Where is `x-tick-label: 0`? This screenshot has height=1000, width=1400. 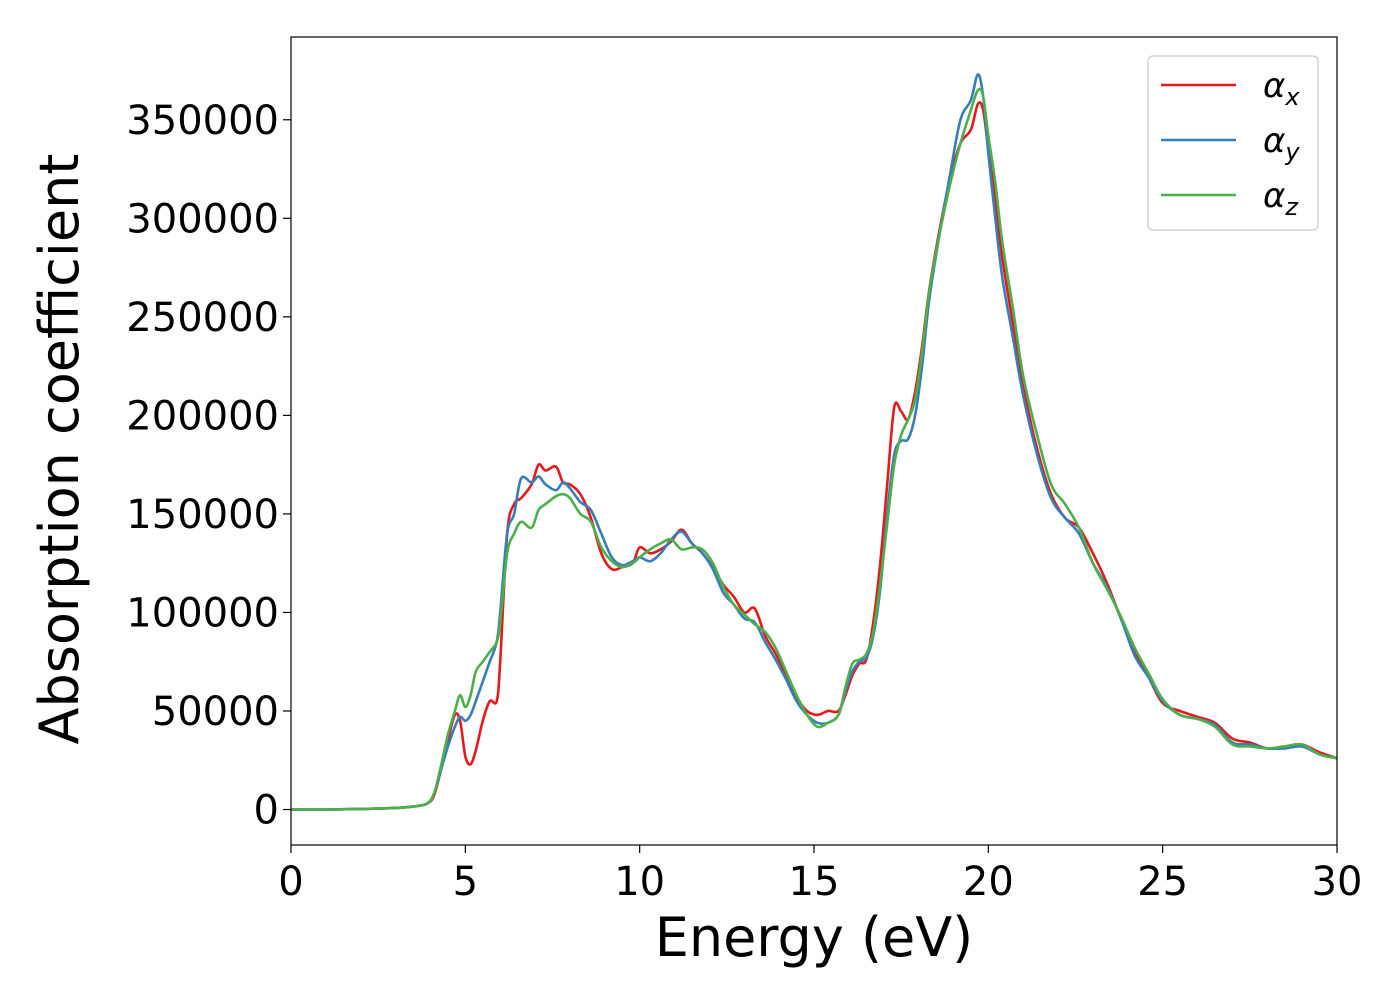
x-tick-label: 0 is located at coordinates (290, 882).